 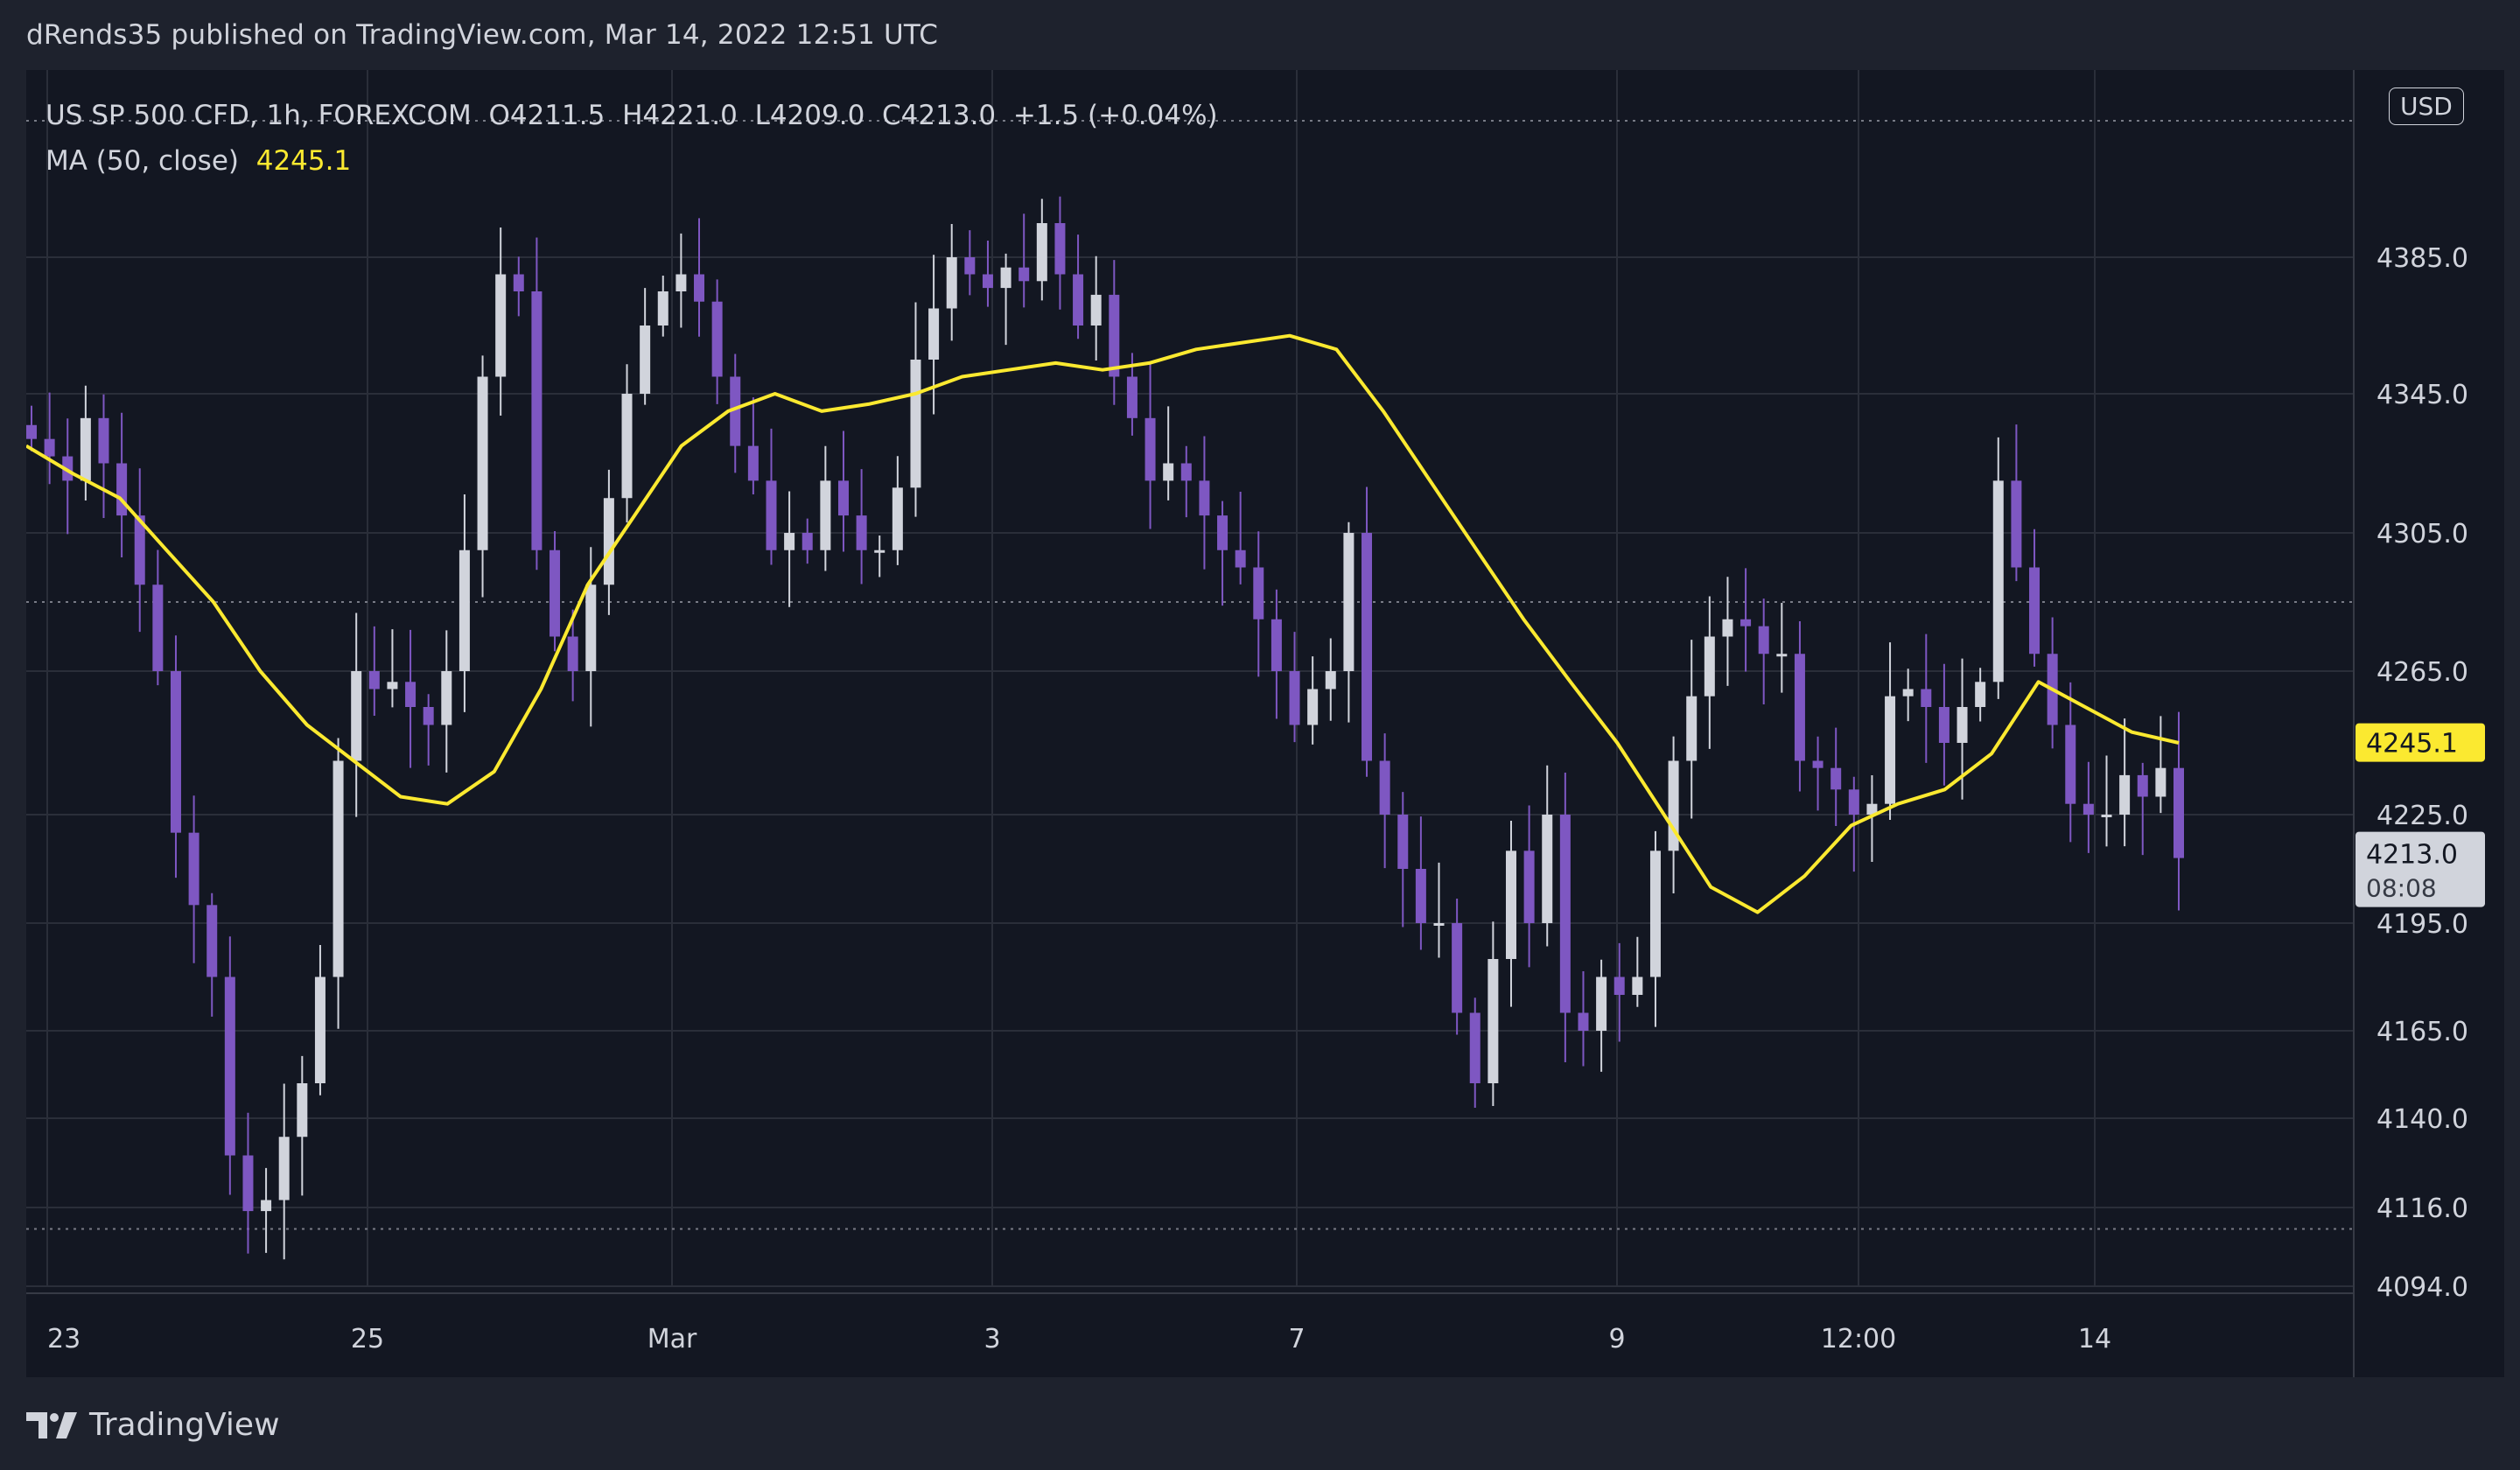 I want to click on ma-price-label-bg, so click(x=2420, y=742).